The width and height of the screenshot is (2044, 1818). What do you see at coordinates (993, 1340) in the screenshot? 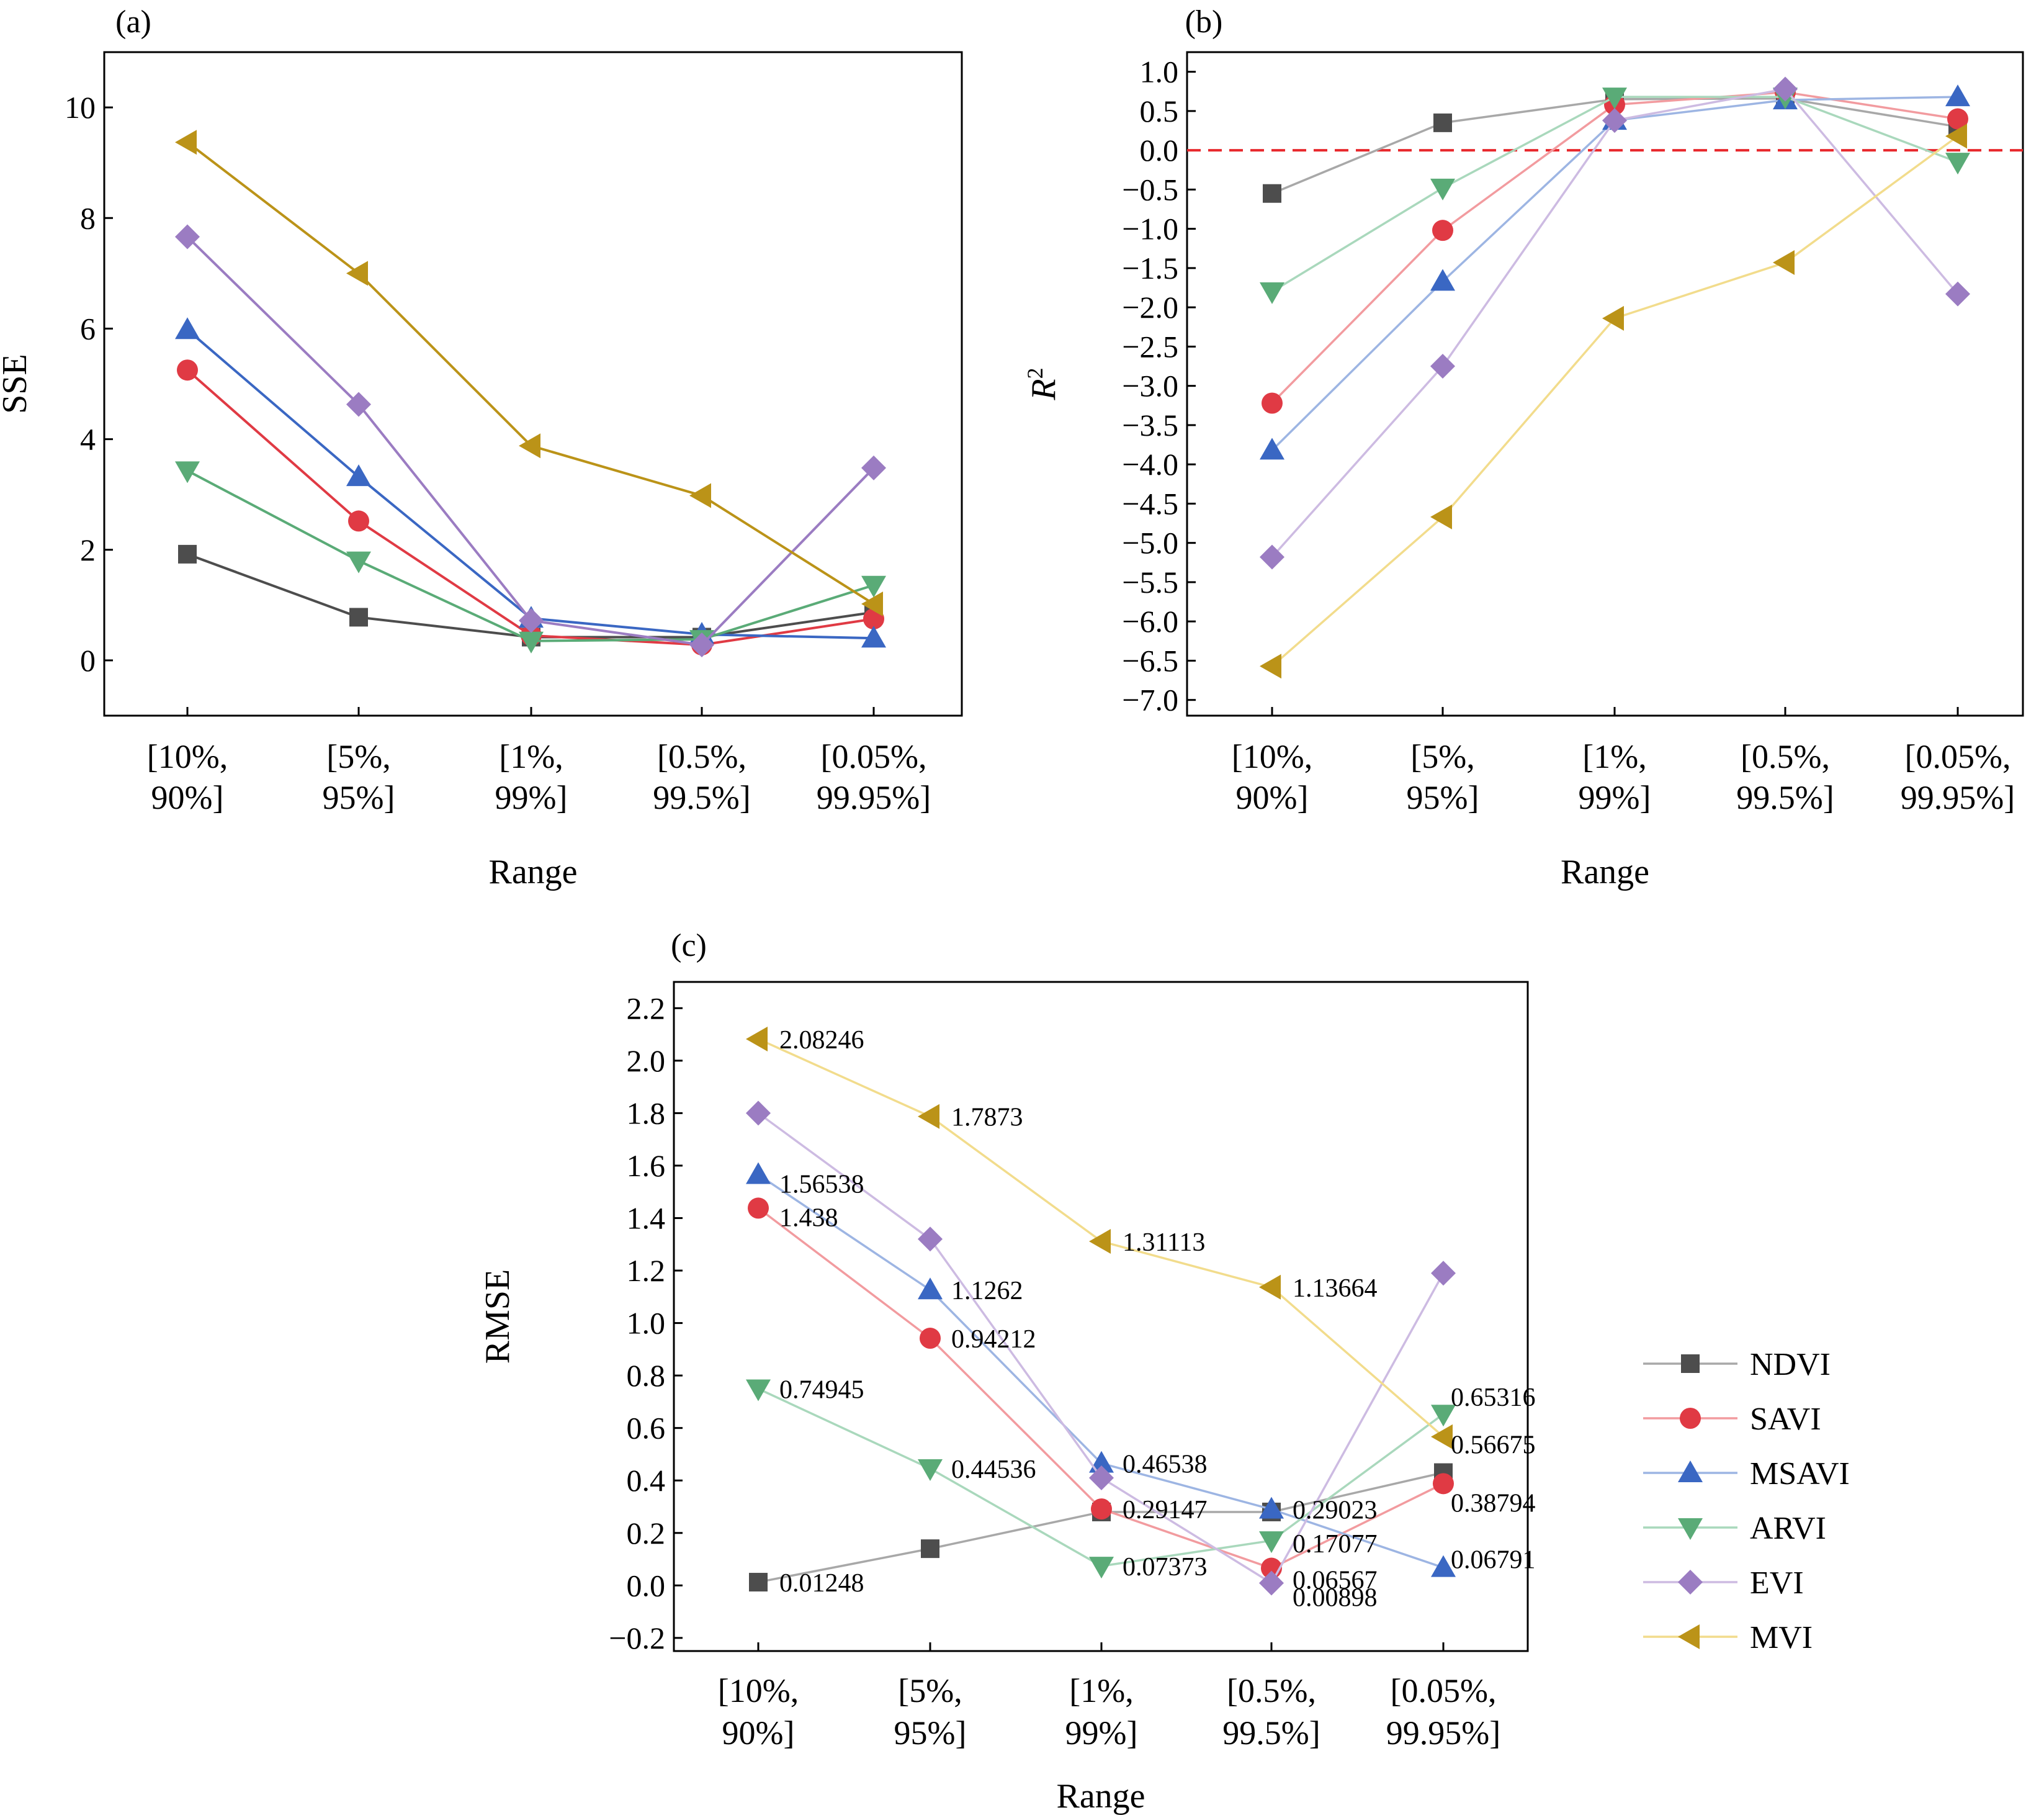
I see `data-label-savi-2: 0.94212` at bounding box center [993, 1340].